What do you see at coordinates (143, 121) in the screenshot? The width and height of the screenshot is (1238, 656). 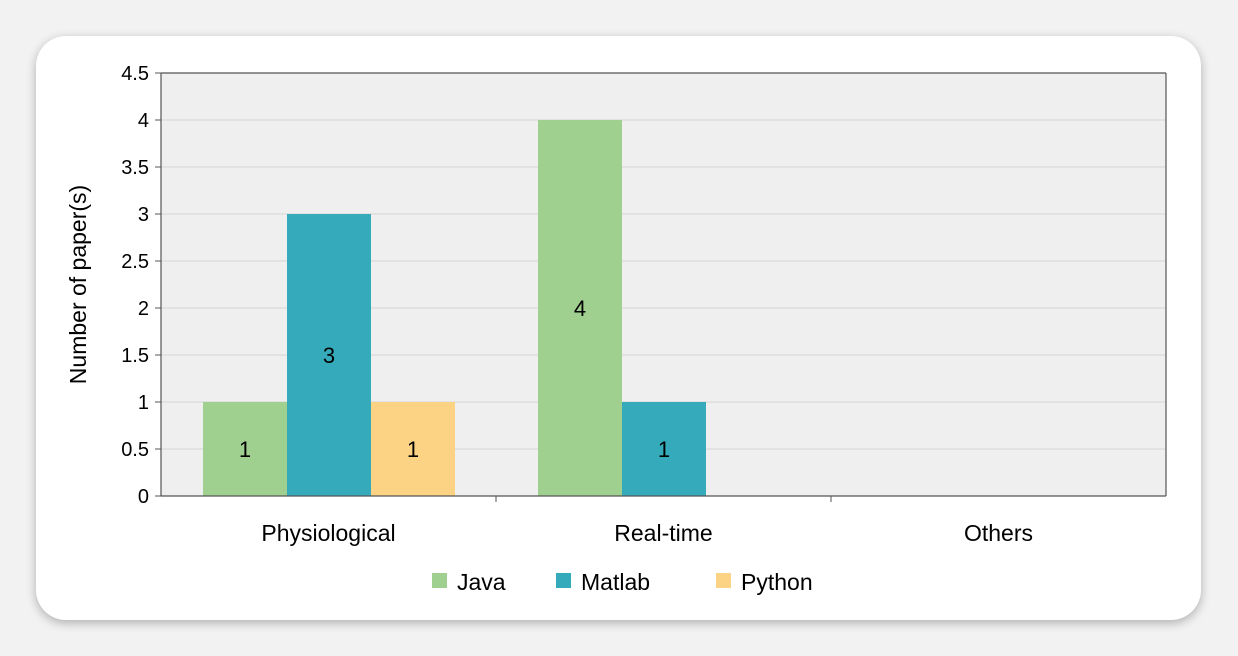 I see `y-tick-label: 4` at bounding box center [143, 121].